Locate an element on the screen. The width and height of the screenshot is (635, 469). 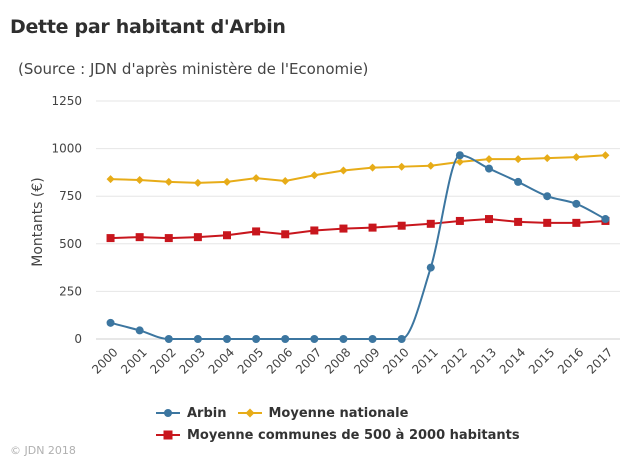
x-tick-label: 2010 is located at coordinates (395, 360).